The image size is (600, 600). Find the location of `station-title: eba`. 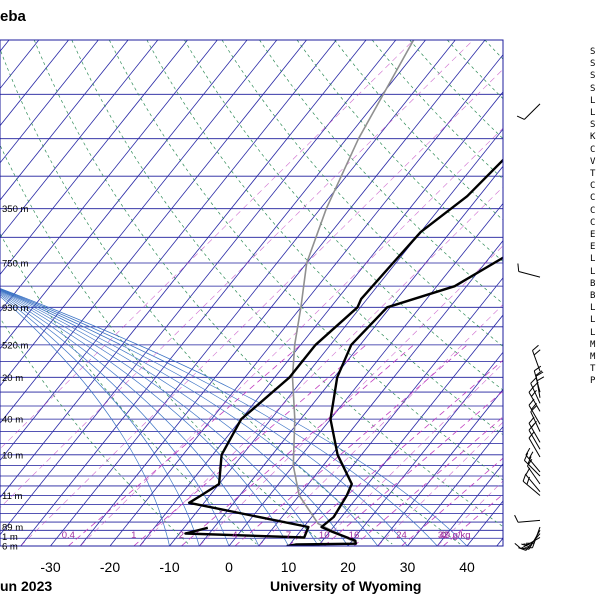

station-title: eba is located at coordinates (13, 16).